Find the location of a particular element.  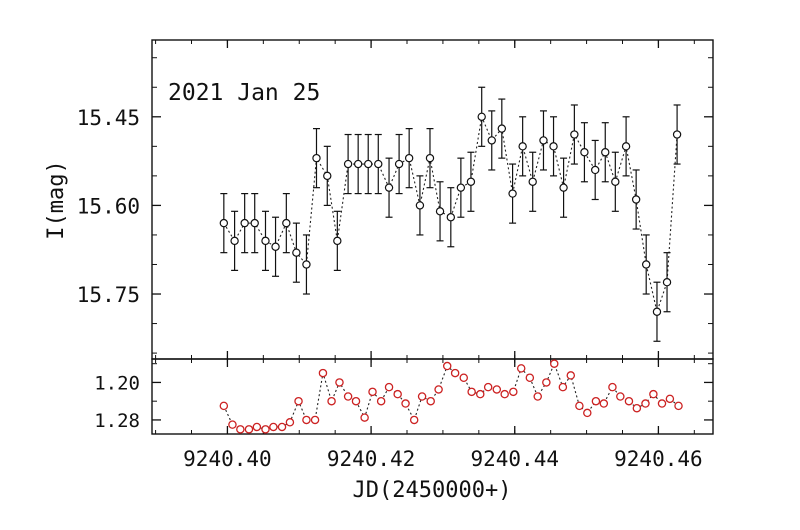

x-tick-label: 9240.46 is located at coordinates (658, 459).